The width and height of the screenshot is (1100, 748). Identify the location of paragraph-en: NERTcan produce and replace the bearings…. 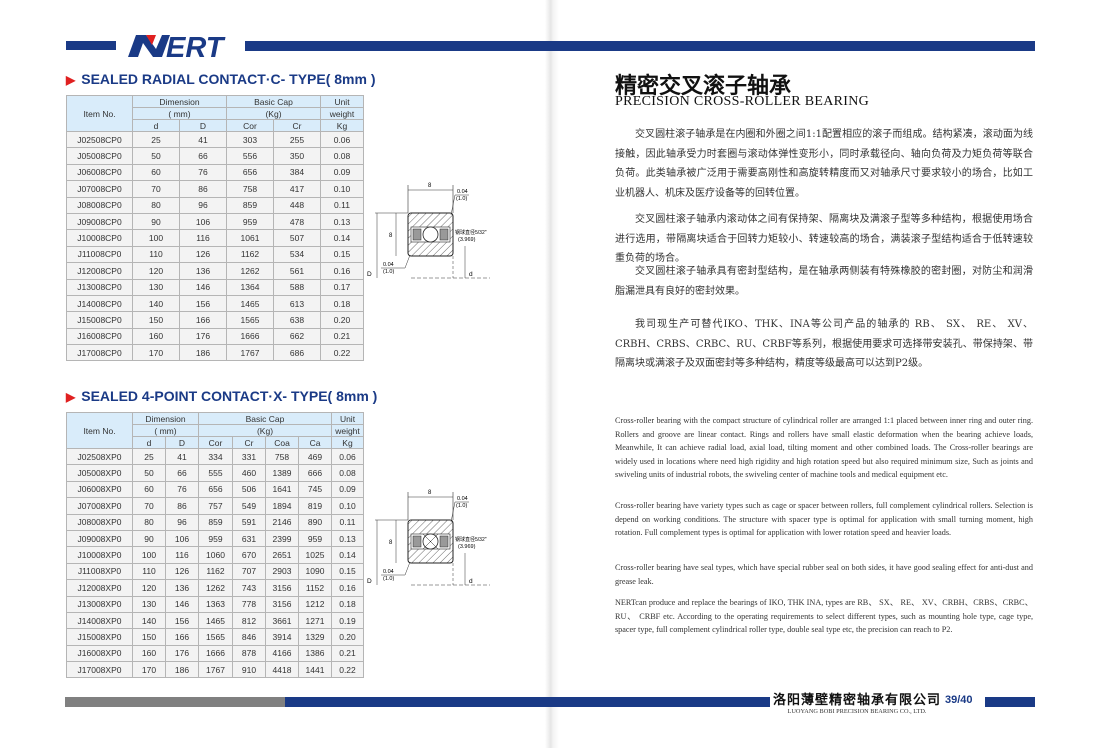
(824, 616).